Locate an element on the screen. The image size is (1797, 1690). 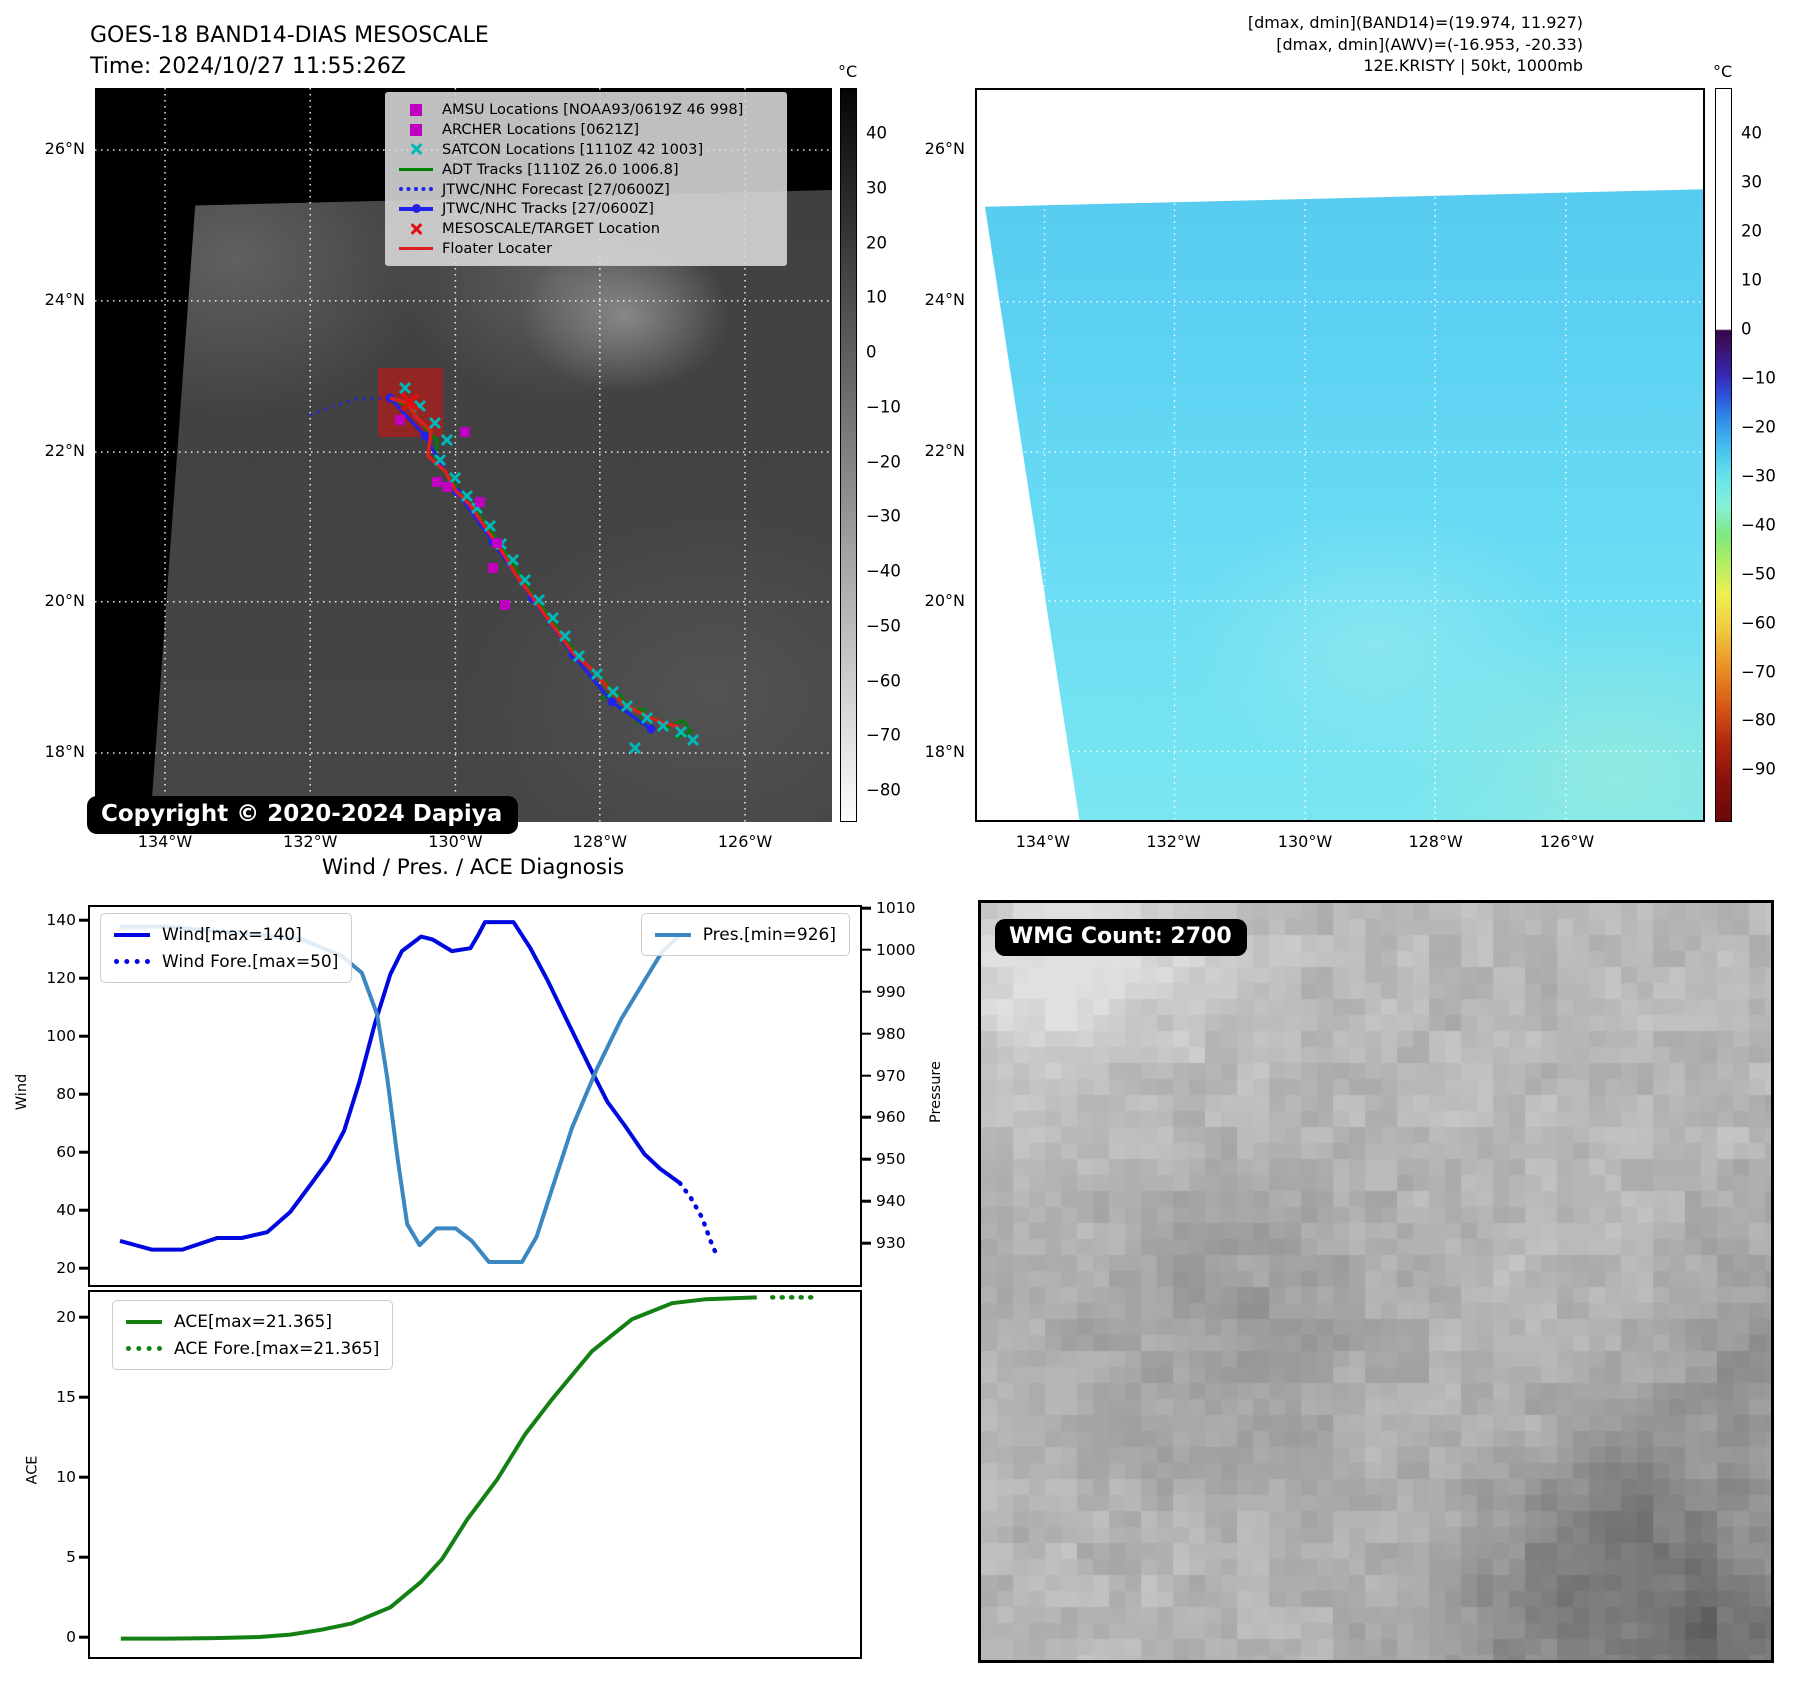
lon-tick-label: 126°W is located at coordinates (745, 841).